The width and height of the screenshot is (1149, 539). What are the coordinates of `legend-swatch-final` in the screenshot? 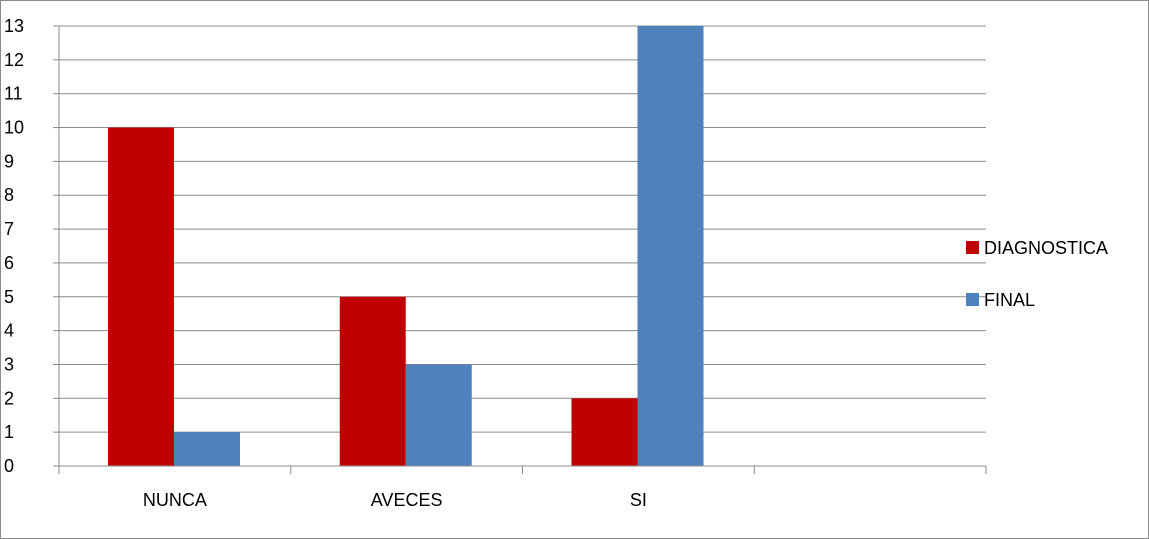 It's located at (972, 299).